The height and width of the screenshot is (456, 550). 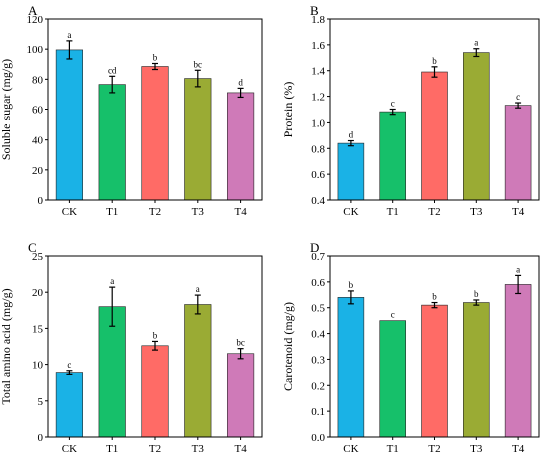 I want to click on panel-letter: A, so click(x=33, y=10).